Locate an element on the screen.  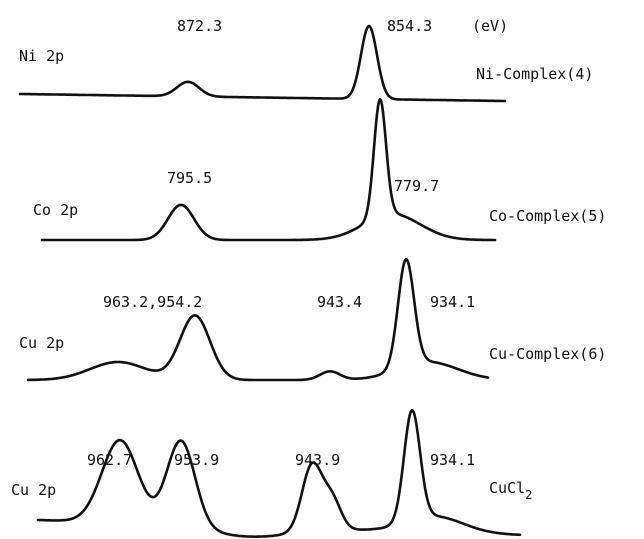
sample-label-cu-complex: Cu-Complex(6) is located at coordinates (547, 354).